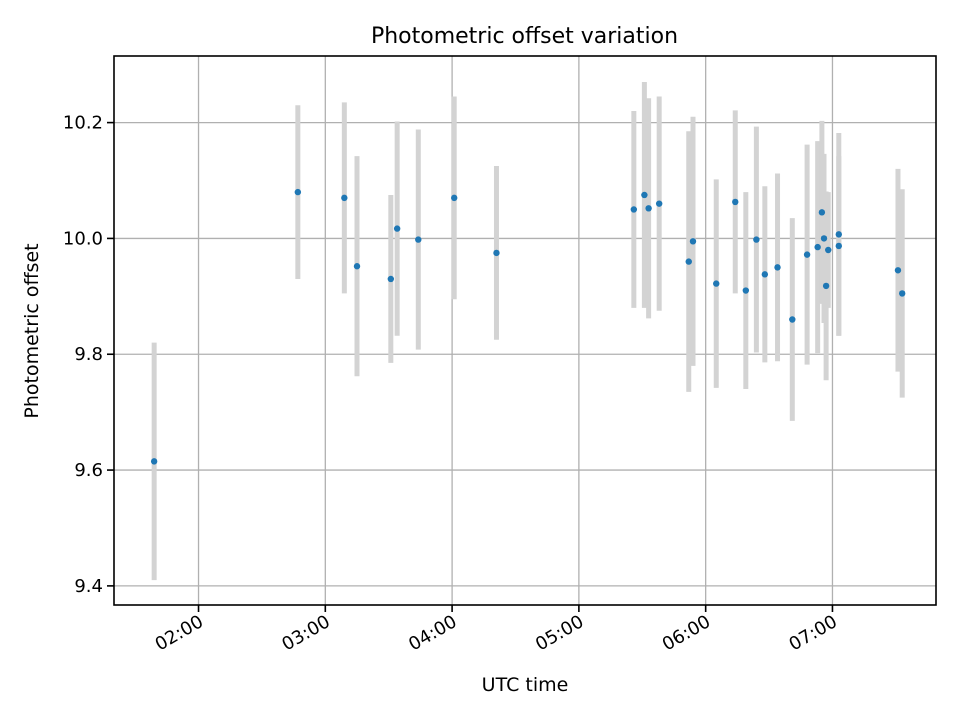 This screenshot has height=720, width=960. I want to click on x-tick-label: 07:00, so click(813, 633).